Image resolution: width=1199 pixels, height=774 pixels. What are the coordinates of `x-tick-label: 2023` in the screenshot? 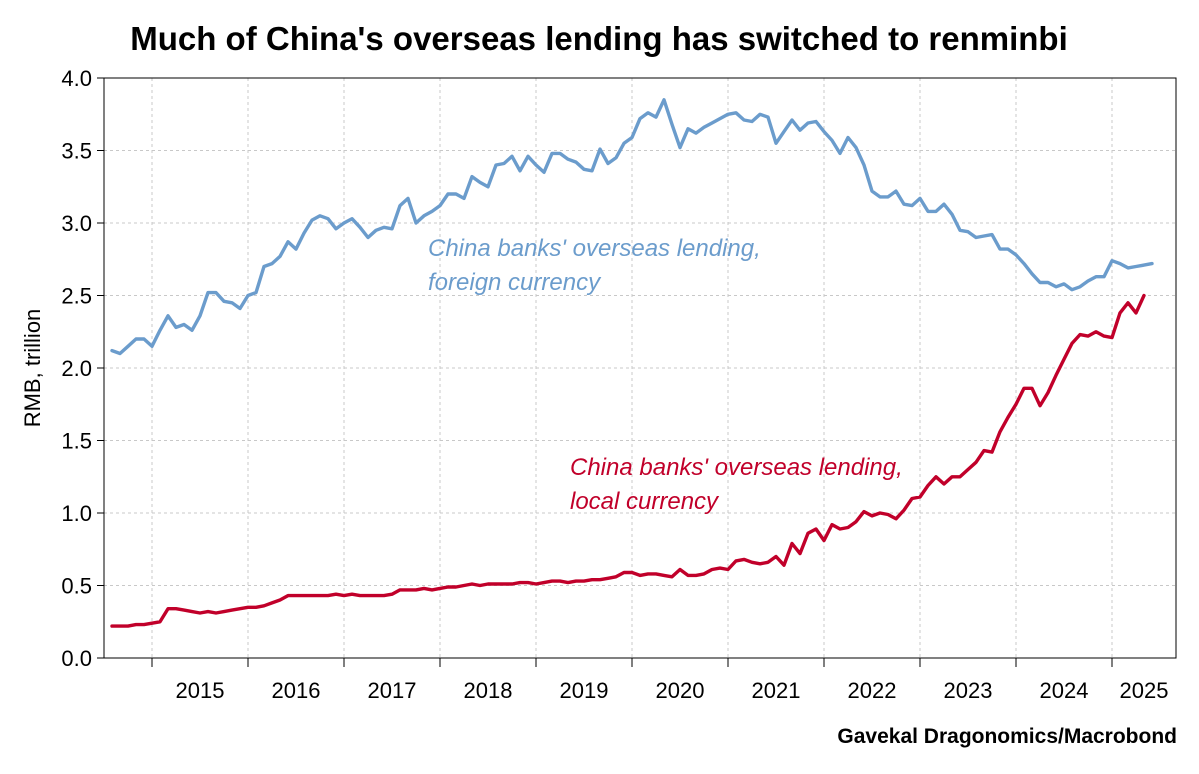 It's located at (968, 690).